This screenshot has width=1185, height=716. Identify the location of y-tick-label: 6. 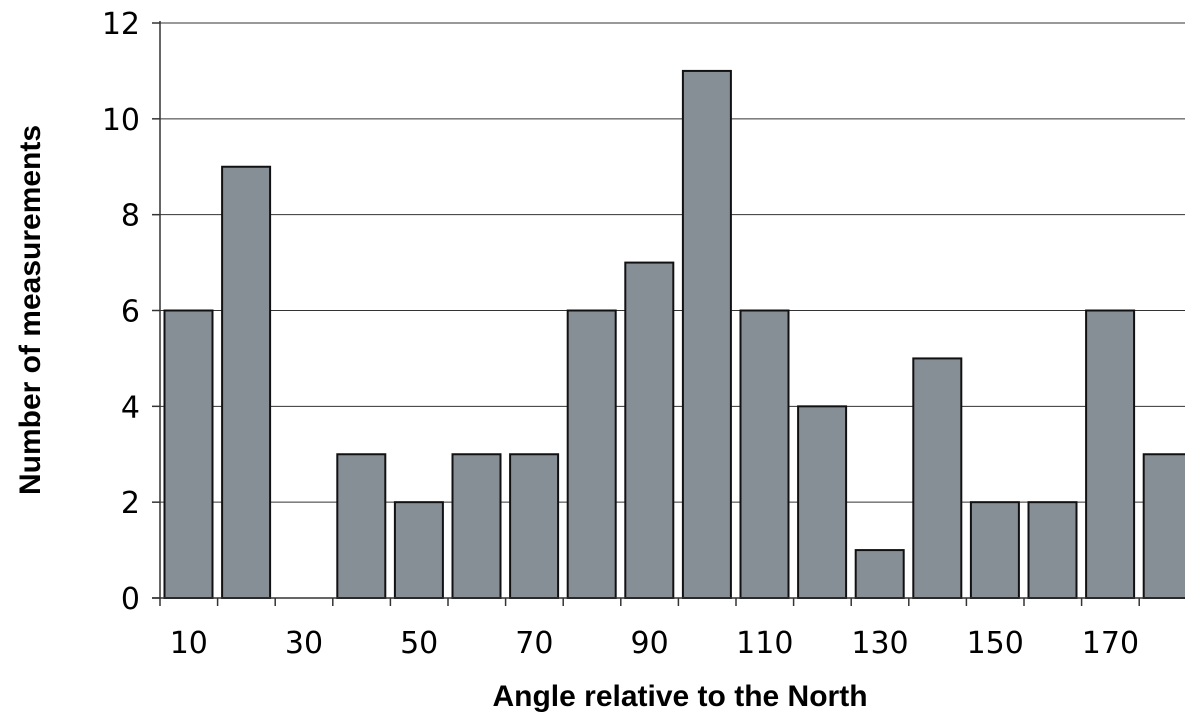
(130, 312).